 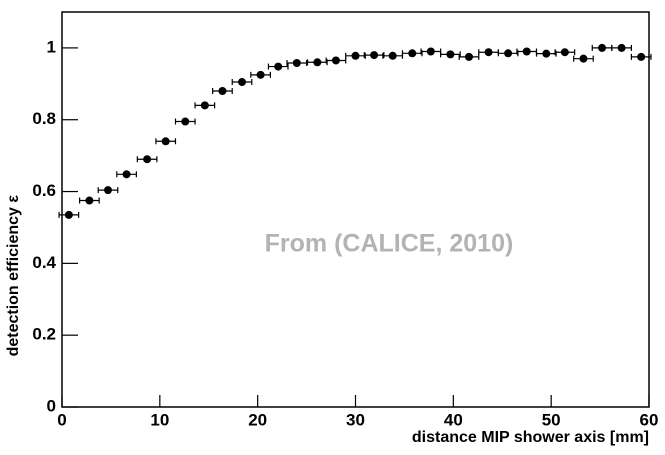 What do you see at coordinates (61, 419) in the screenshot?
I see `x-tick-label: 0` at bounding box center [61, 419].